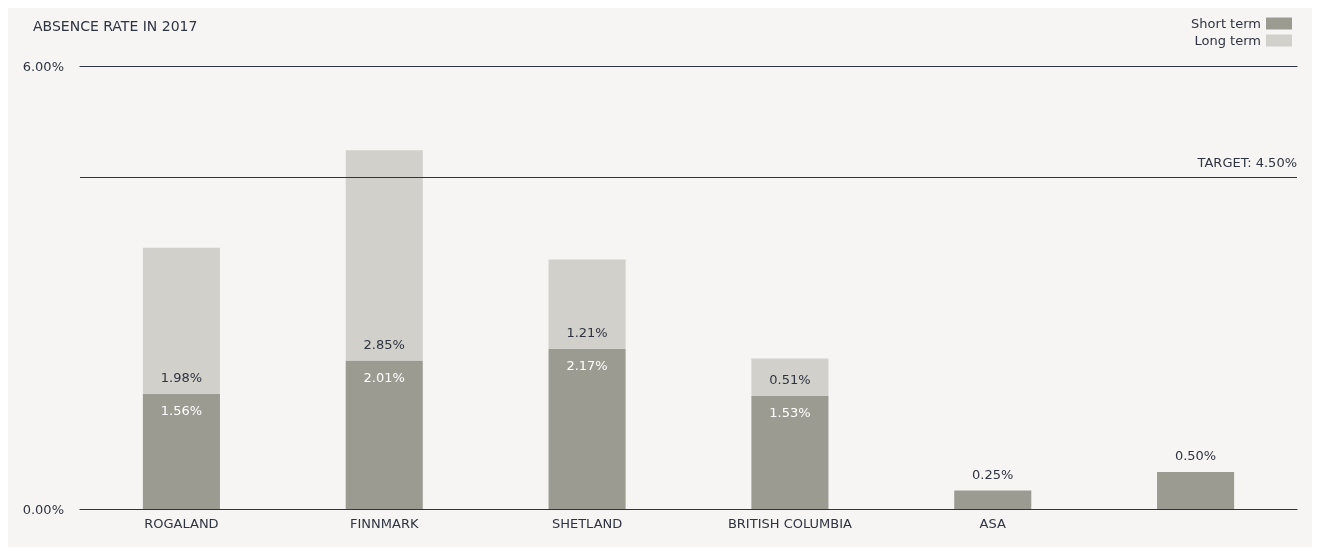 The height and width of the screenshot is (555, 1320). Describe the element at coordinates (115, 26) in the screenshot. I see `chart-title: ABSENCE RATE IN 2017` at that location.